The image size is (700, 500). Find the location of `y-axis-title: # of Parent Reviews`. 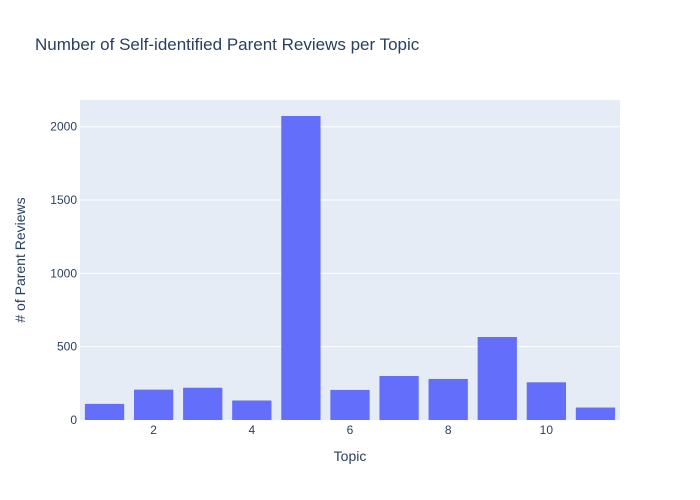

y-axis-title: # of Parent Reviews is located at coordinates (20, 259).